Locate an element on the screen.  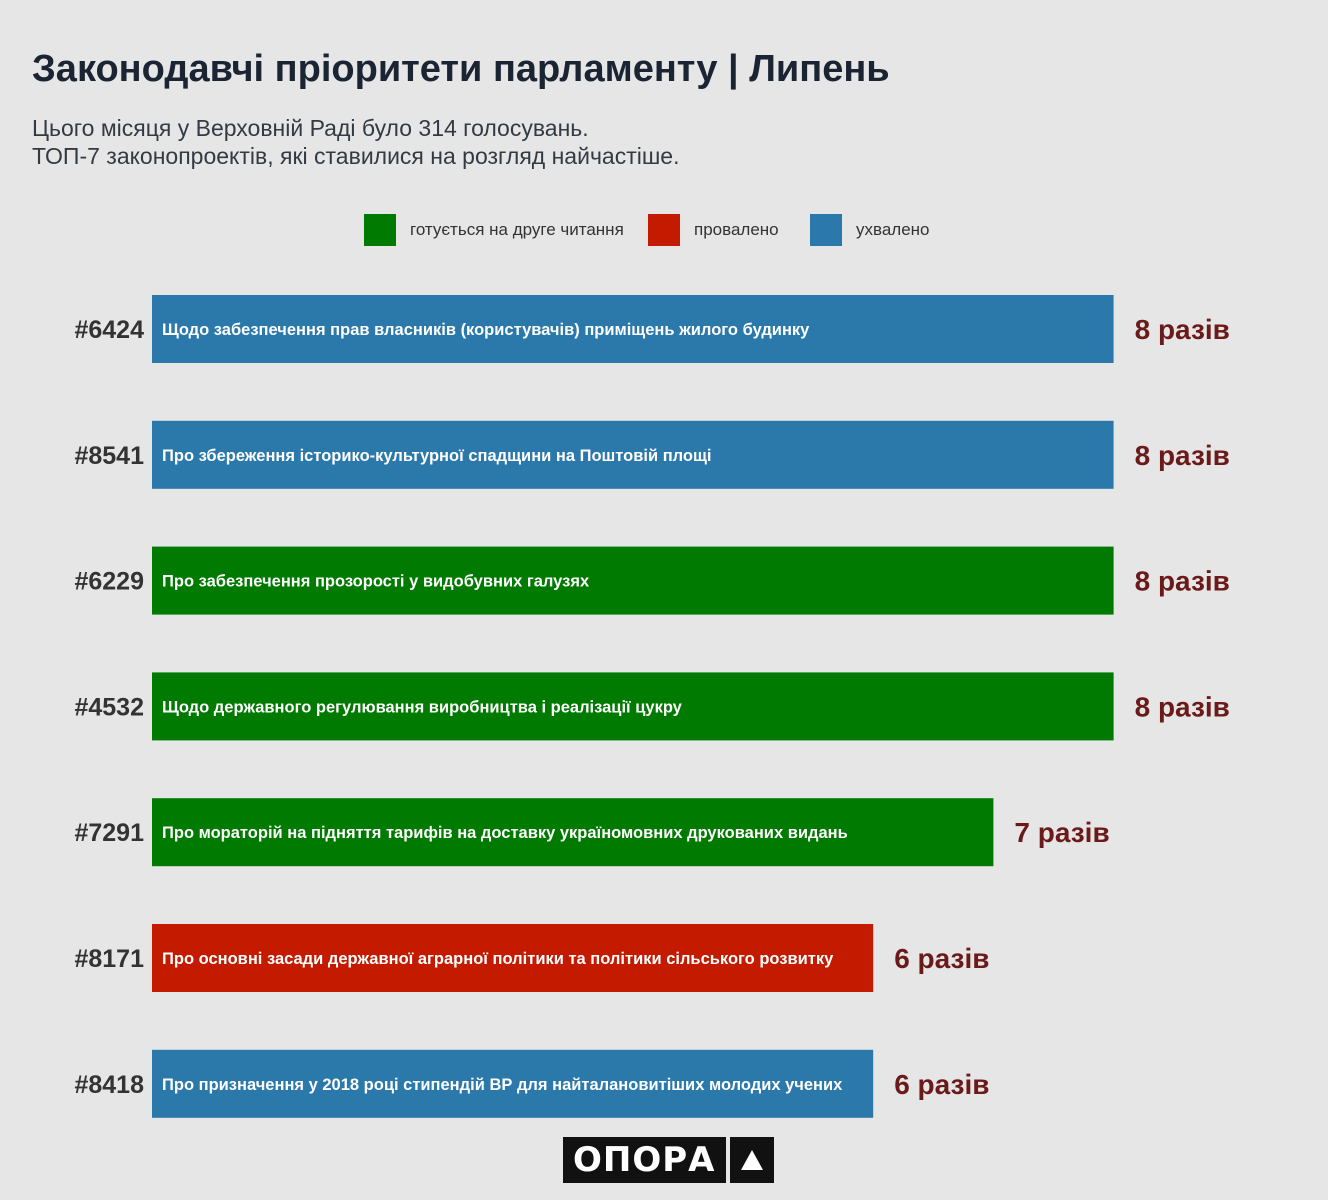
bill-id-0: #6424 is located at coordinates (109, 330).